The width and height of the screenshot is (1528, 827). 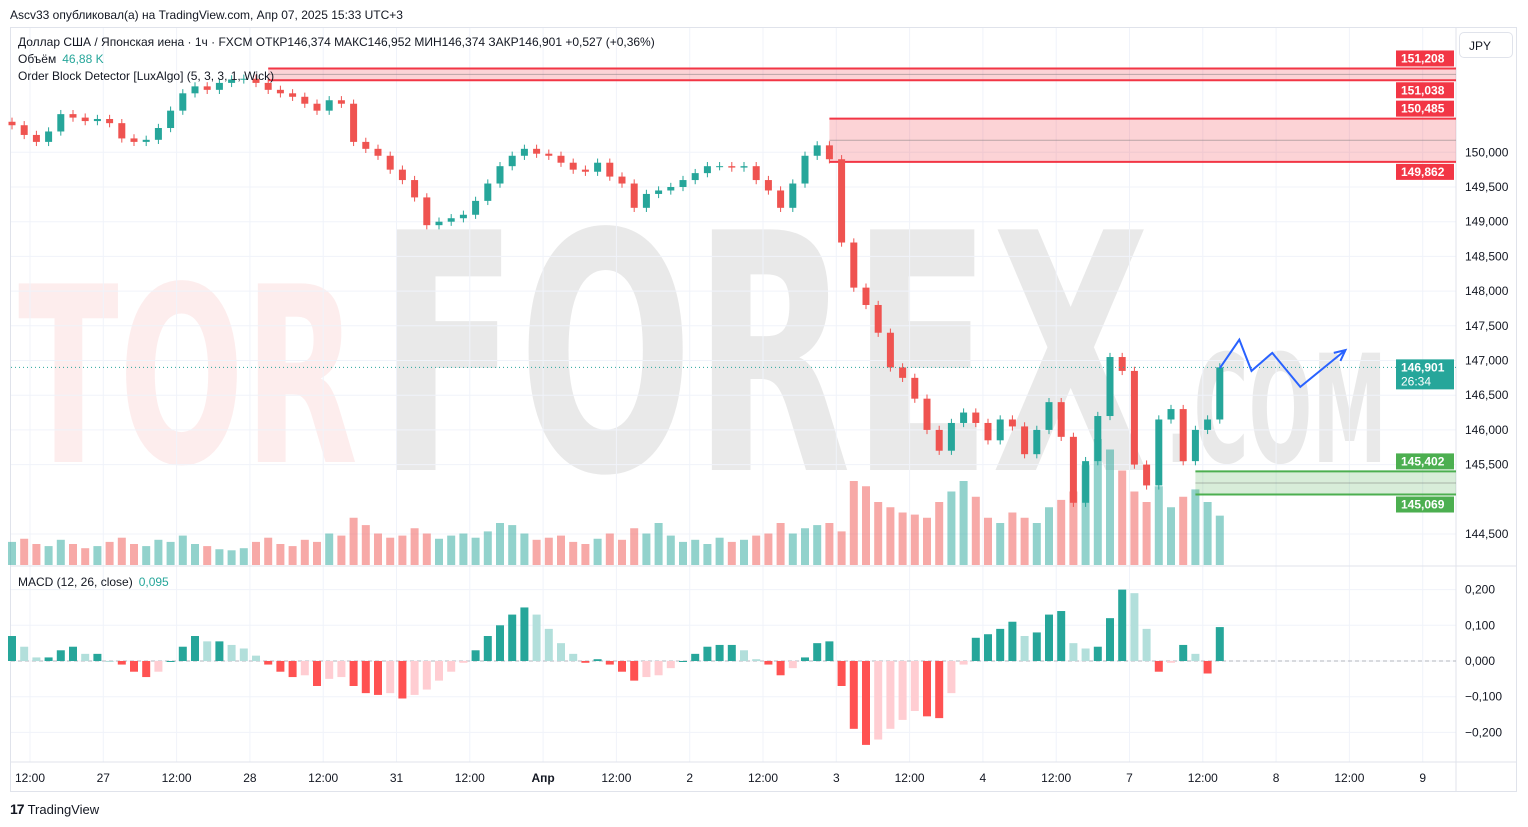 I want to click on price-axis-label: 150,000, so click(x=1487, y=152).